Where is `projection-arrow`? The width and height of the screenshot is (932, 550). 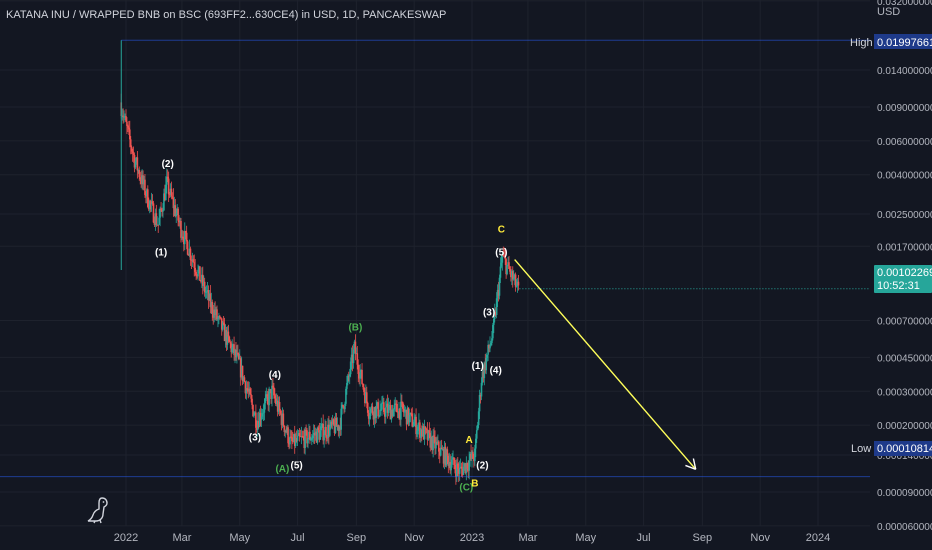 projection-arrow is located at coordinates (605, 364).